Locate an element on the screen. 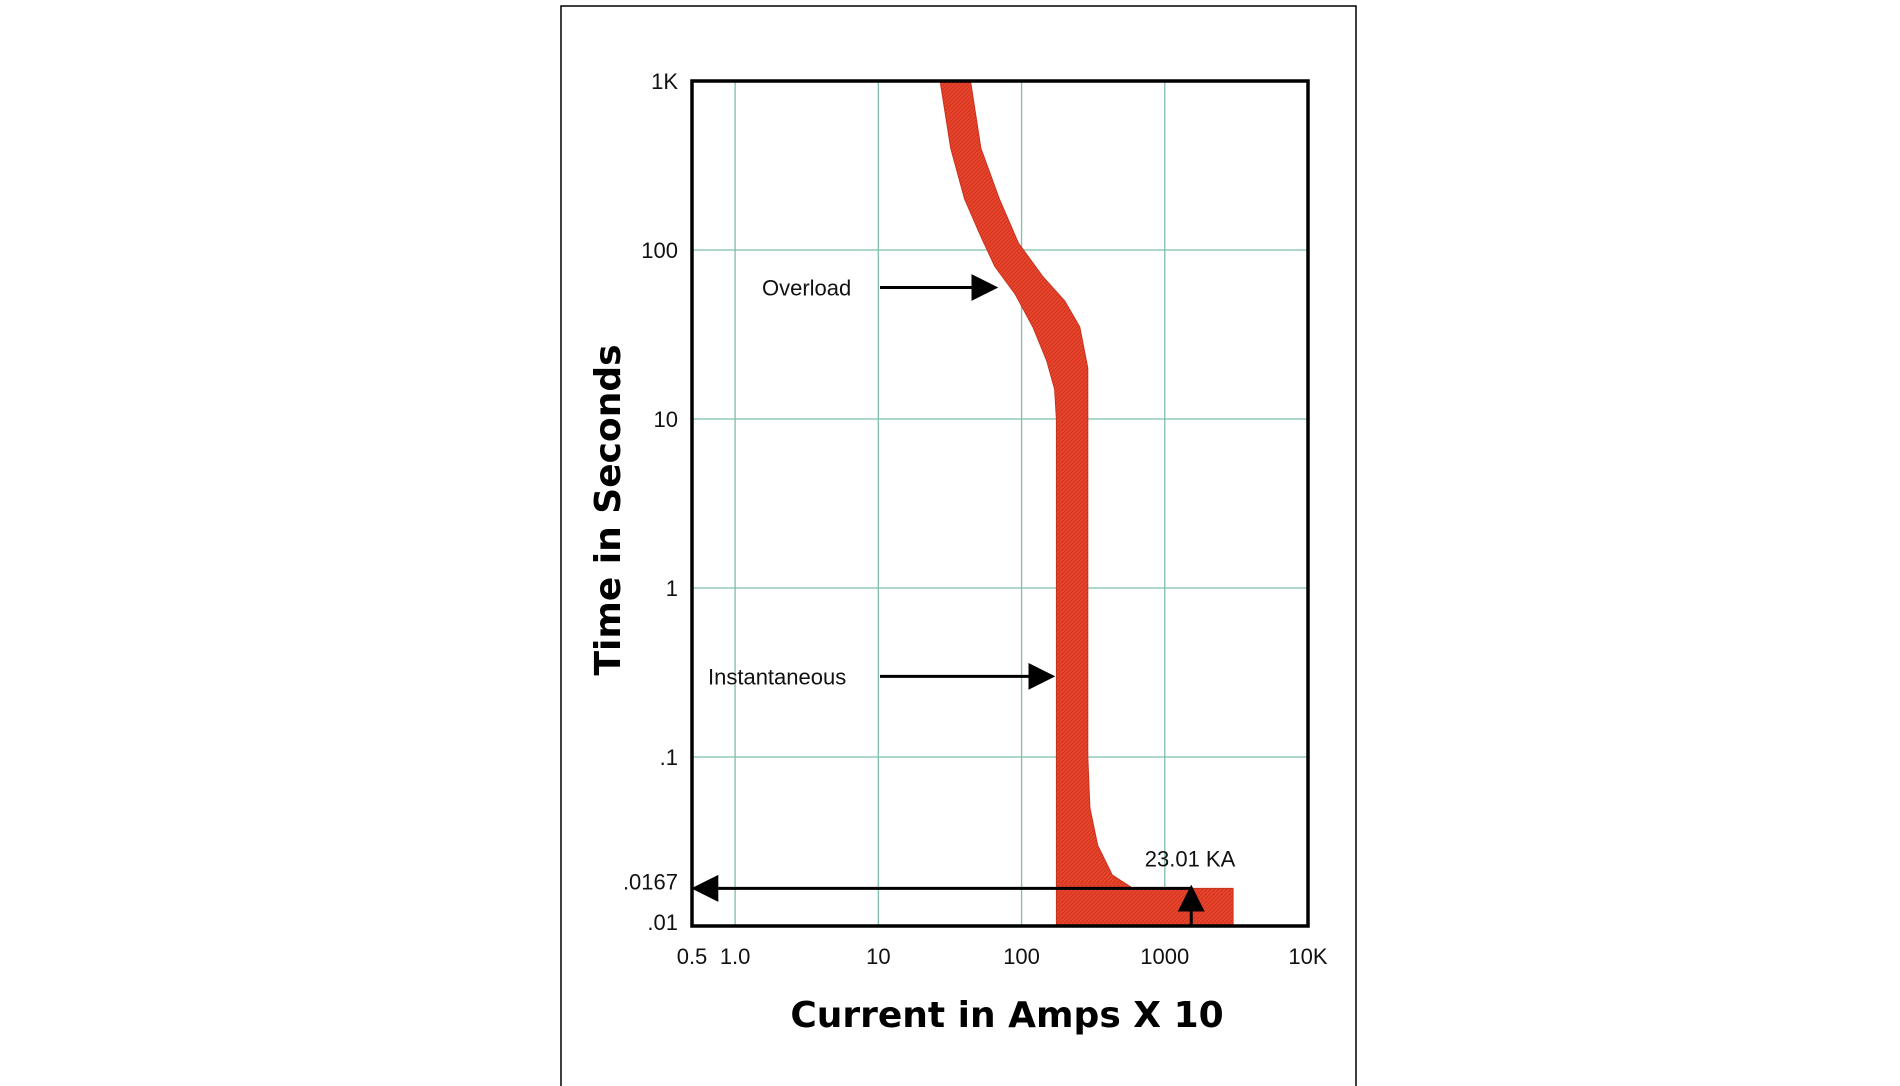 The height and width of the screenshot is (1086, 1900). y-tick-label: .1 is located at coordinates (669, 757).